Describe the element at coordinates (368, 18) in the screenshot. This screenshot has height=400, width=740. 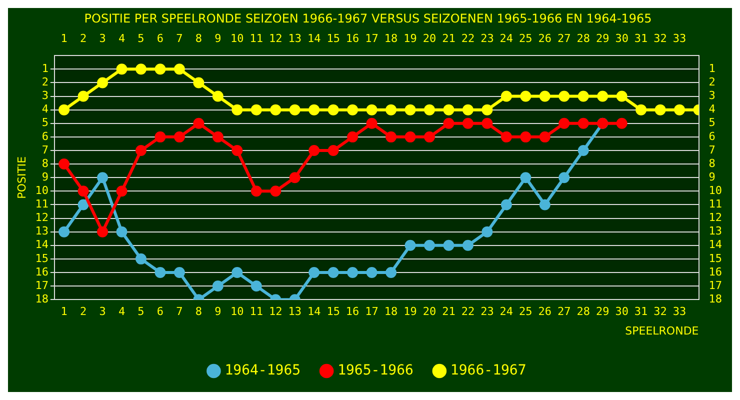
I see `chart-title: POSITIE PER SPEELRONDE SEIZOEN 1966-1967 VERSUS SEIZOENEN 1965-1966 EN 1964-1965` at that location.